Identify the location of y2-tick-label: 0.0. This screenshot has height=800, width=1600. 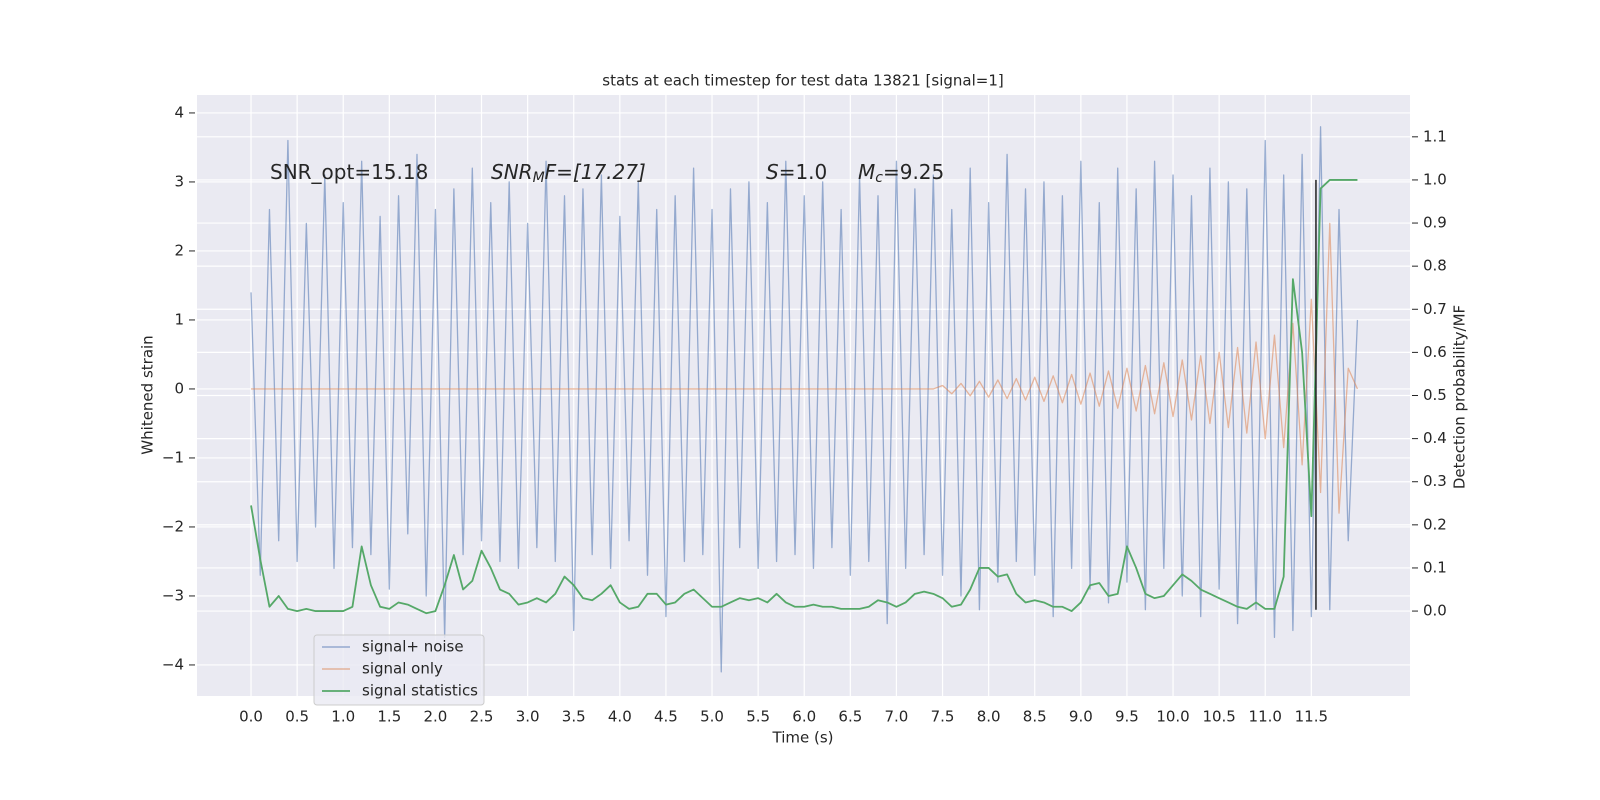
(1435, 611).